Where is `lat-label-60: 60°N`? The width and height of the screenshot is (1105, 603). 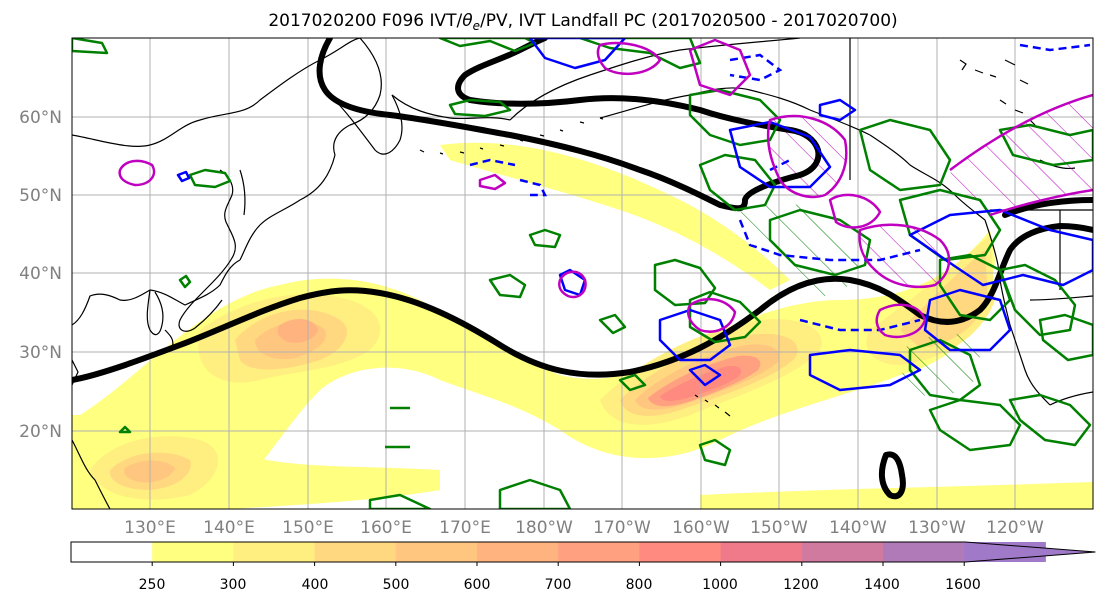 lat-label-60: 60°N is located at coordinates (40, 118).